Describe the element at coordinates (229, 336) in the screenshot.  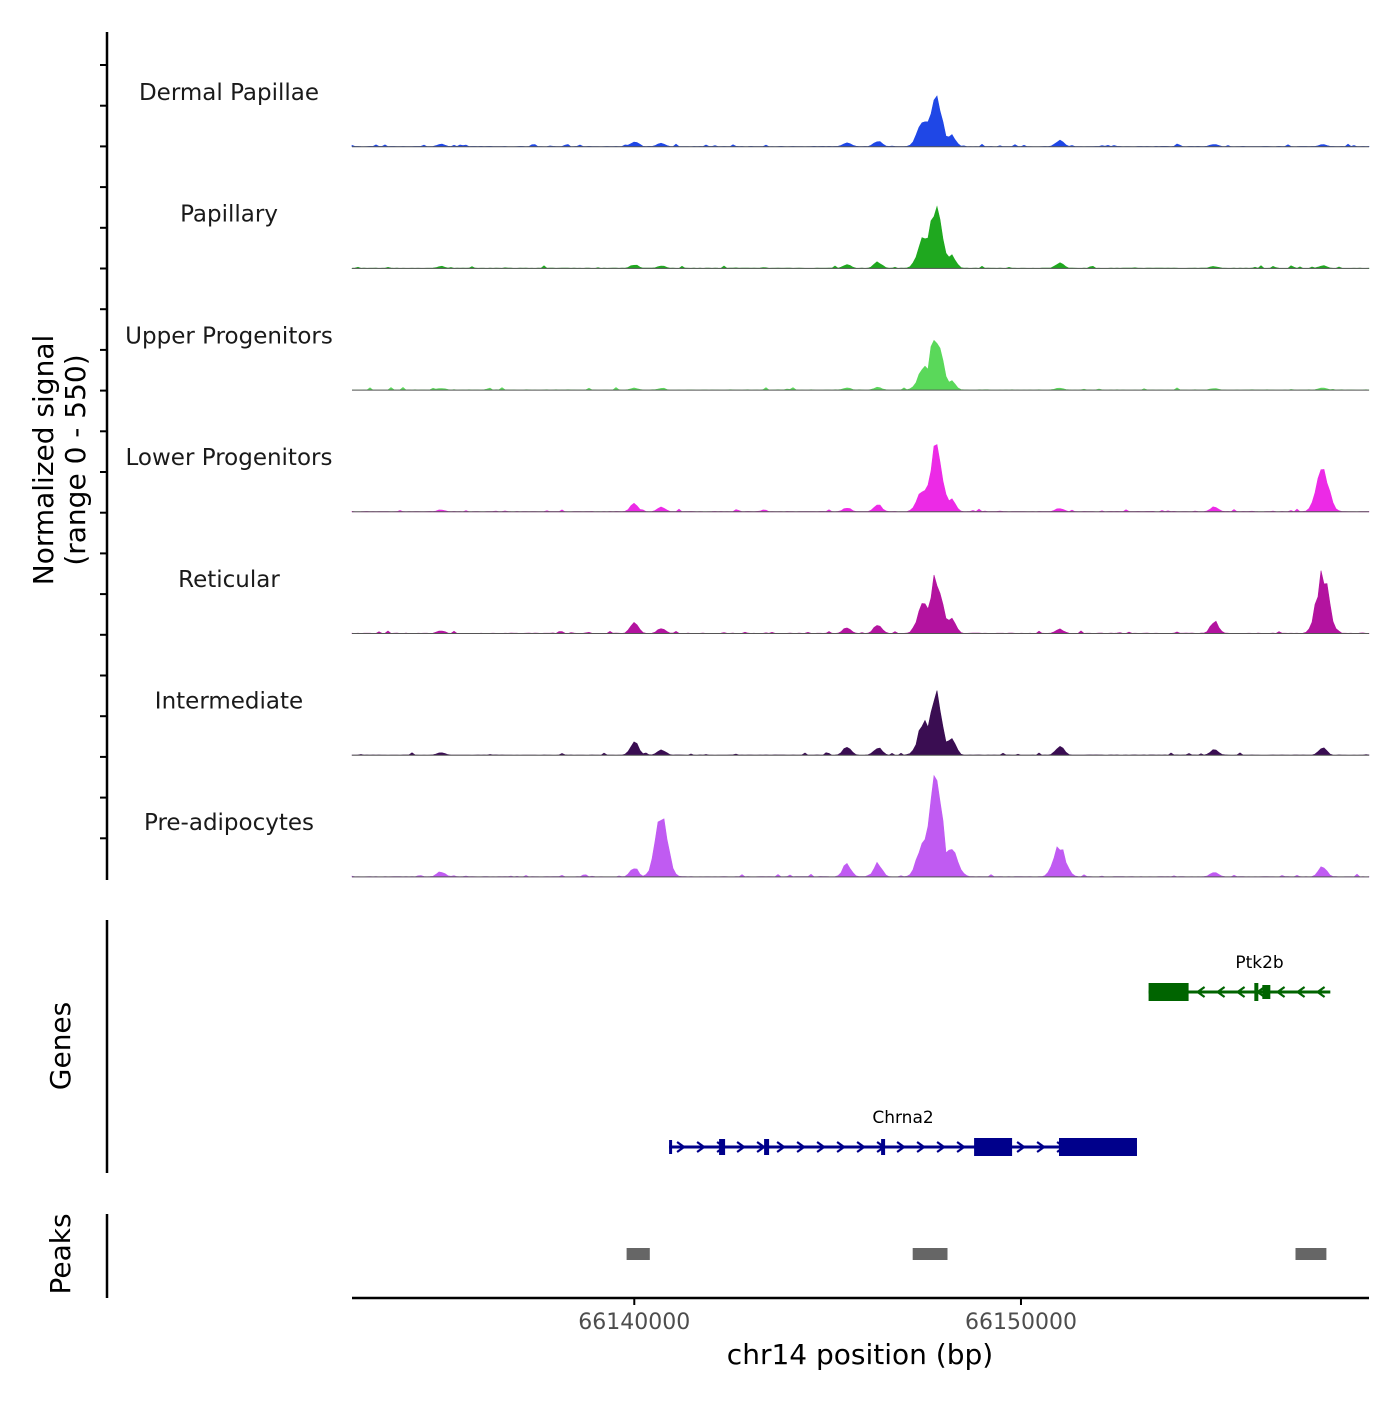
I see `track-label: Upper Progenitors` at that location.